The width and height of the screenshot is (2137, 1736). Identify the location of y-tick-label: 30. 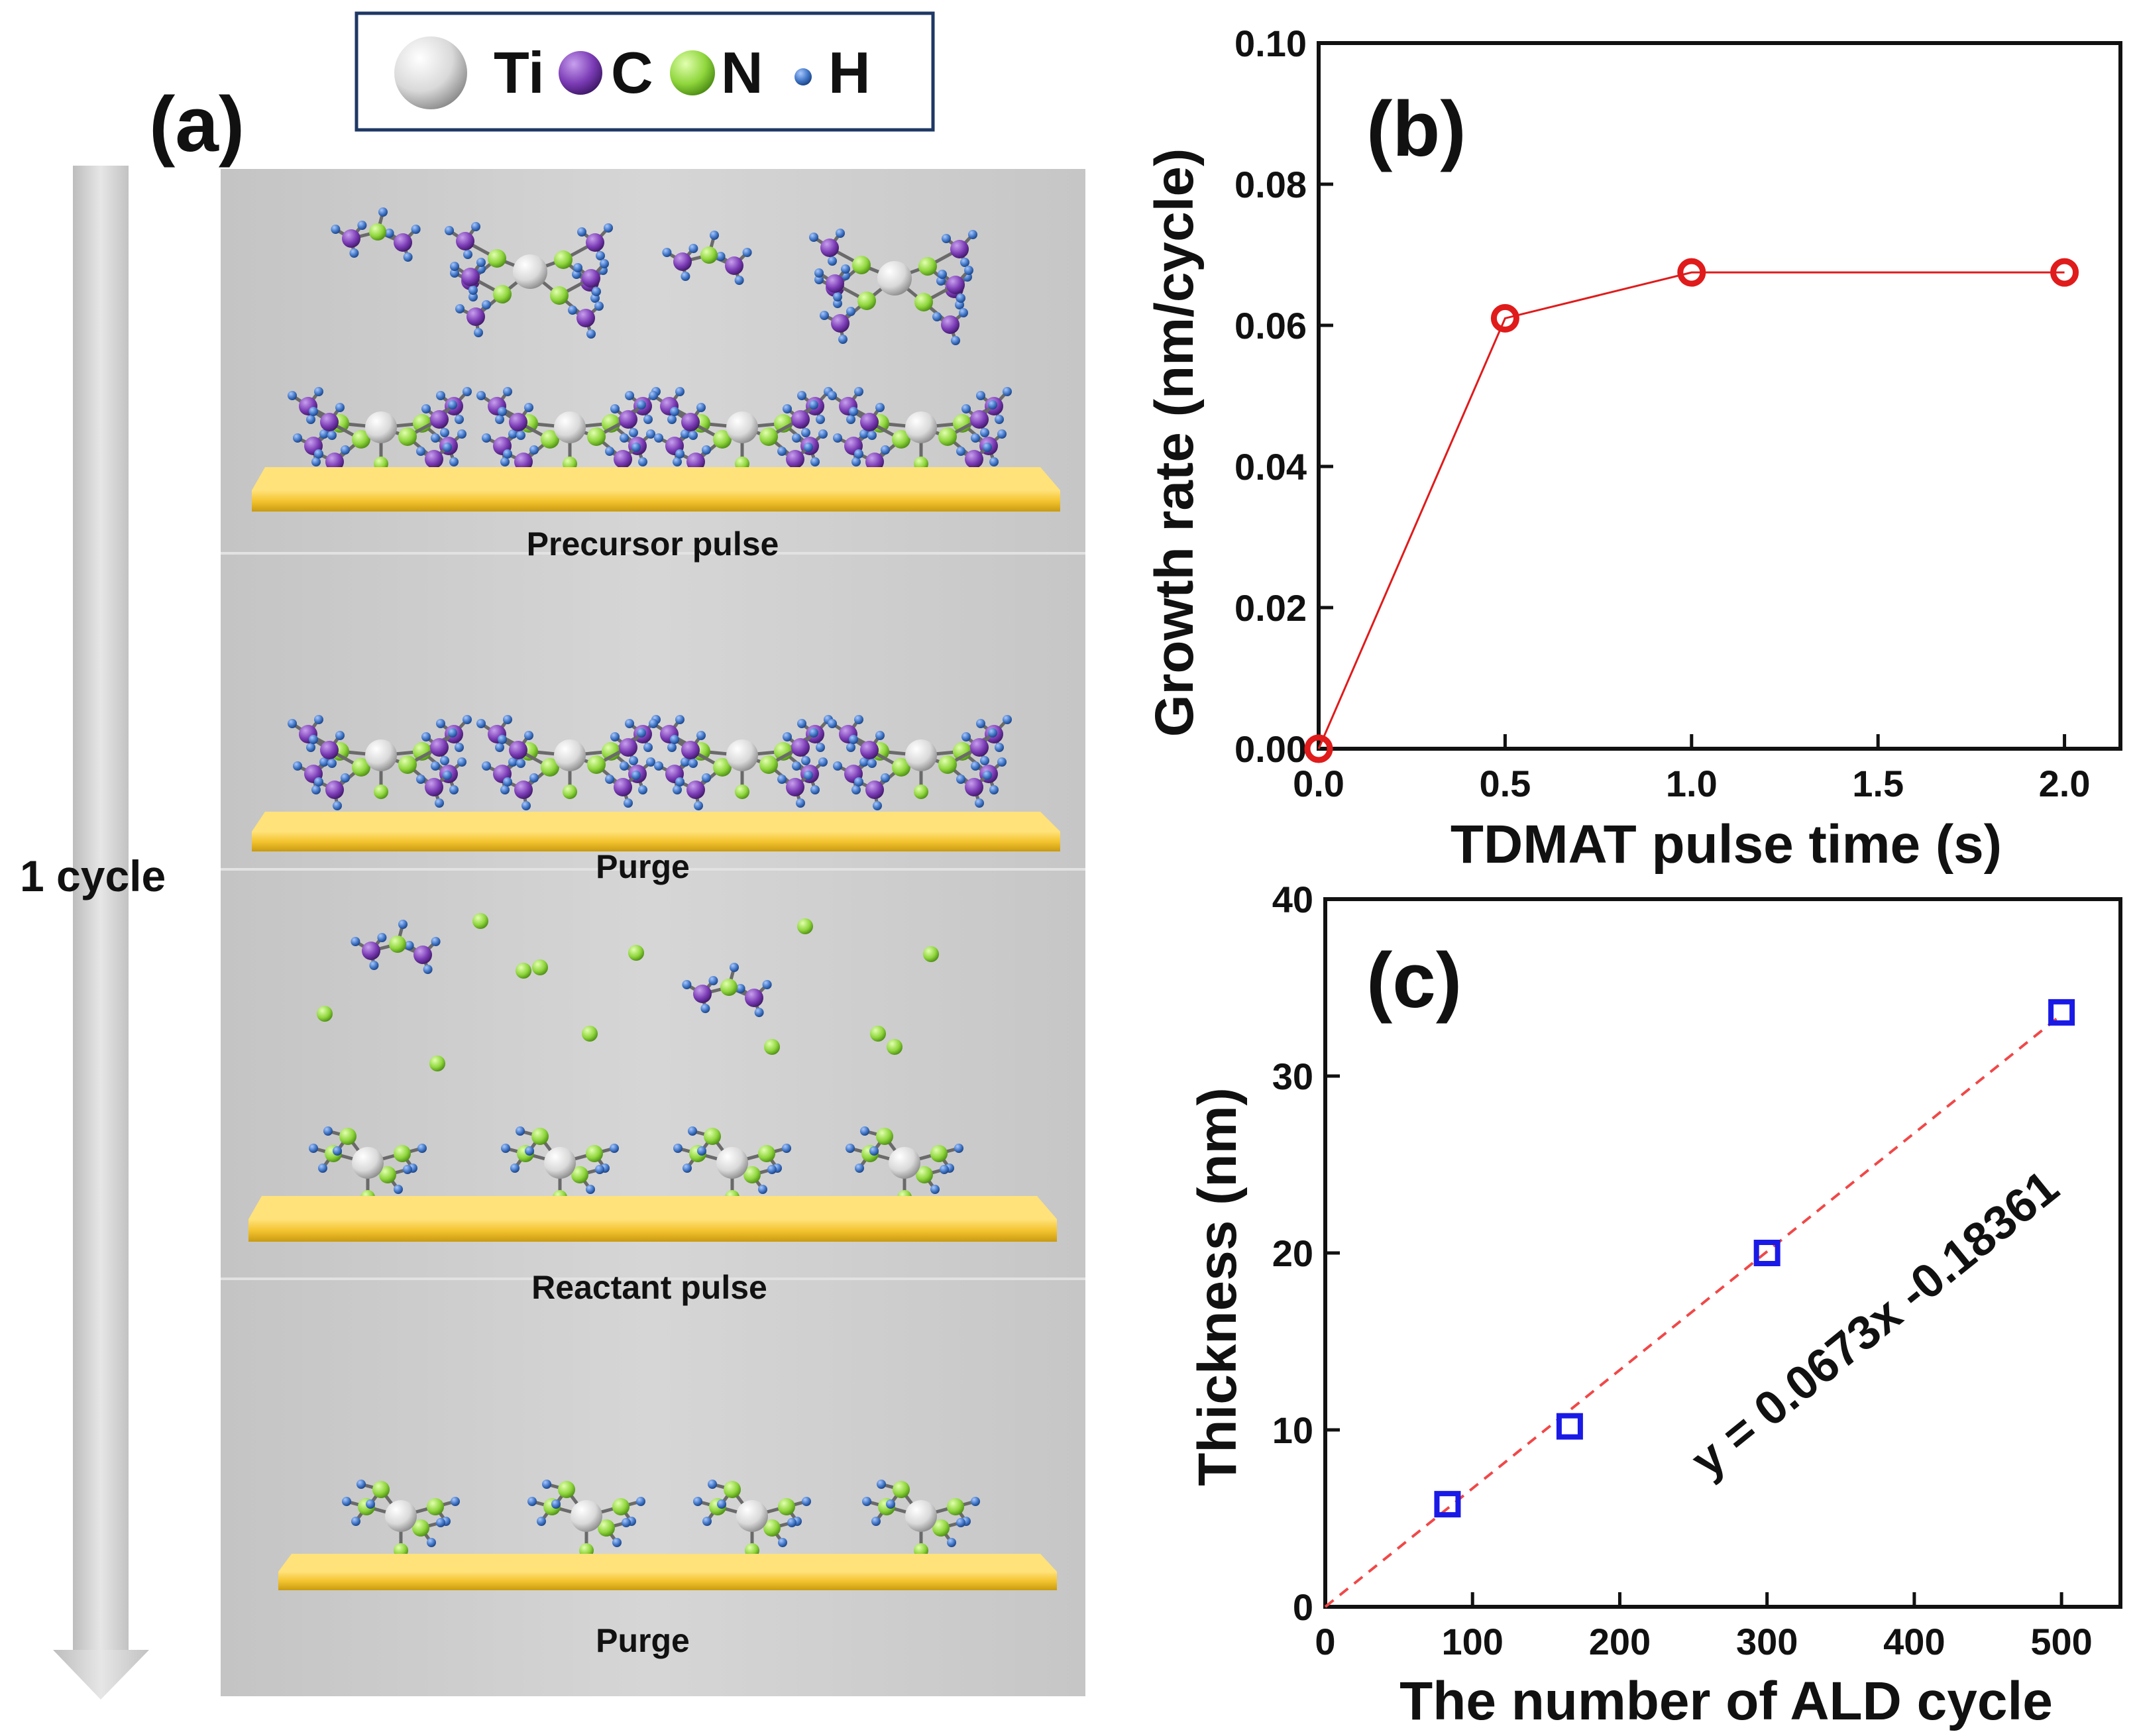
(1292, 1076).